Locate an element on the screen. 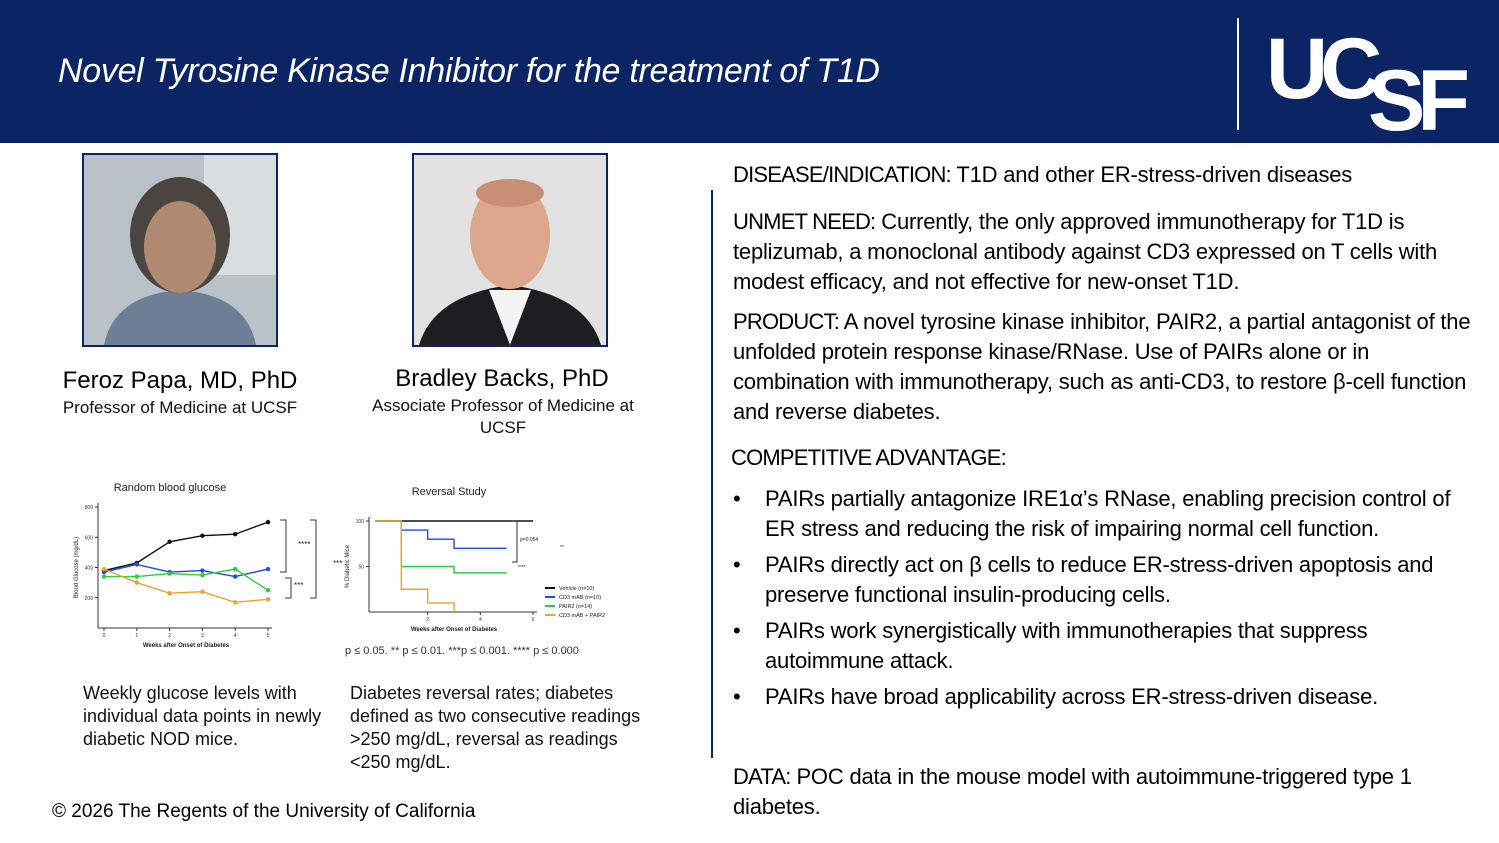 This screenshot has width=1499, height=843. x-tick-label: 6 is located at coordinates (533, 620).